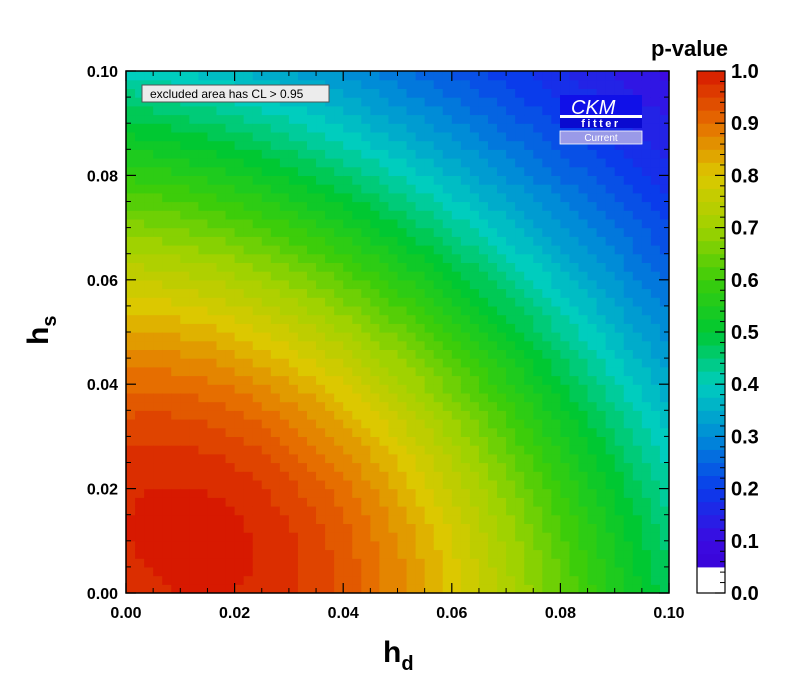 The width and height of the screenshot is (788, 689). I want to click on colorbar-tick-label: 0.7, so click(745, 229).